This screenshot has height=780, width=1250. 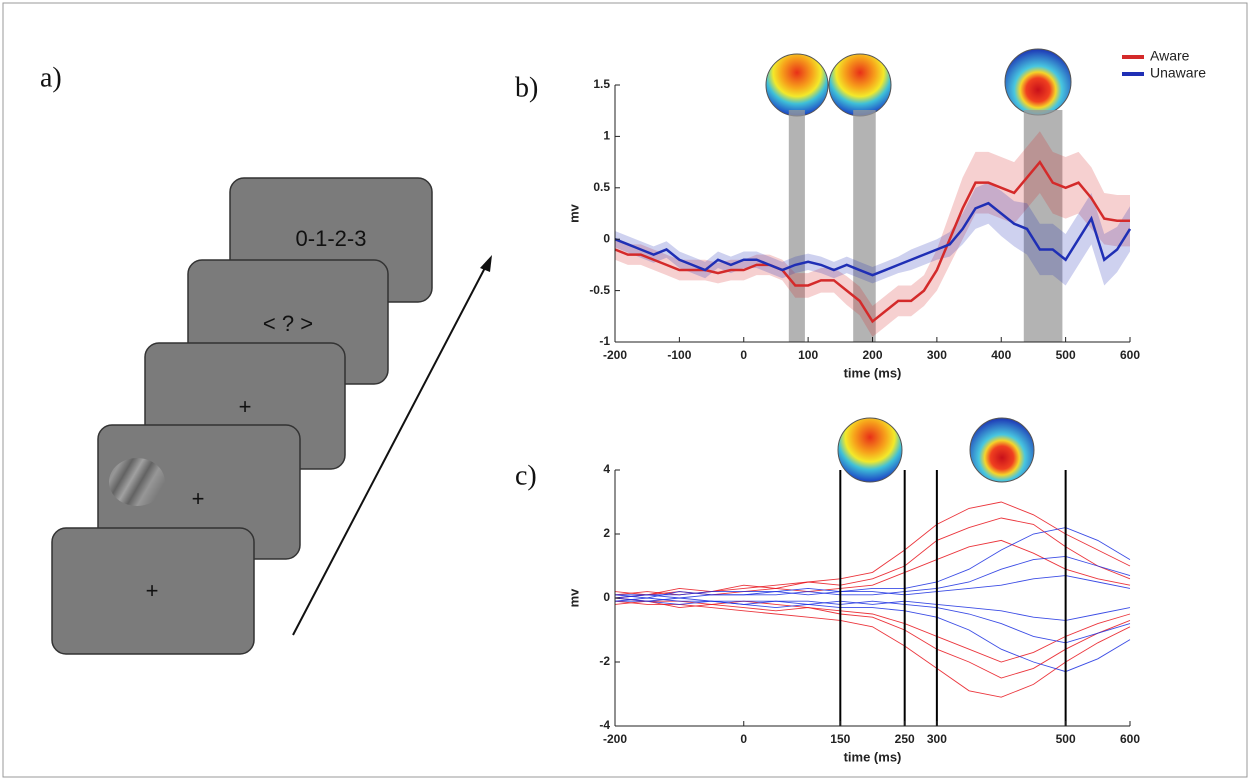 What do you see at coordinates (606, 136) in the screenshot?
I see `y-tick-label: 1` at bounding box center [606, 136].